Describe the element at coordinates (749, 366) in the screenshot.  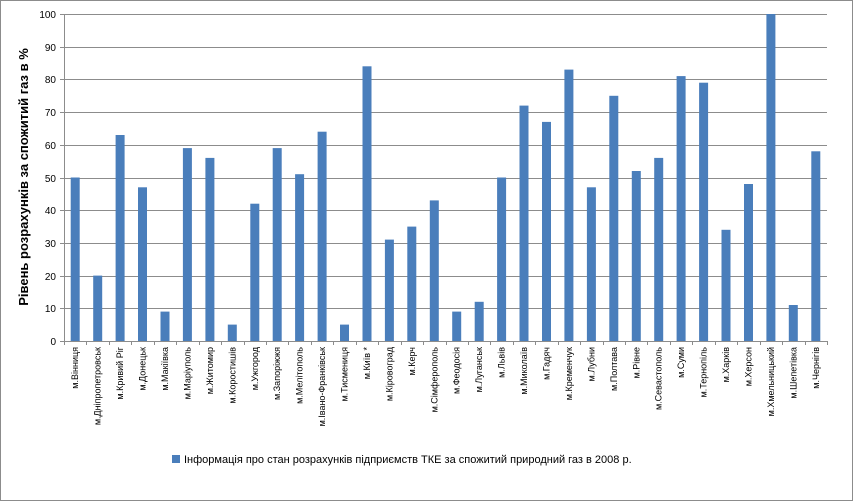
I see `x-tick-label: м.Херсон` at that location.